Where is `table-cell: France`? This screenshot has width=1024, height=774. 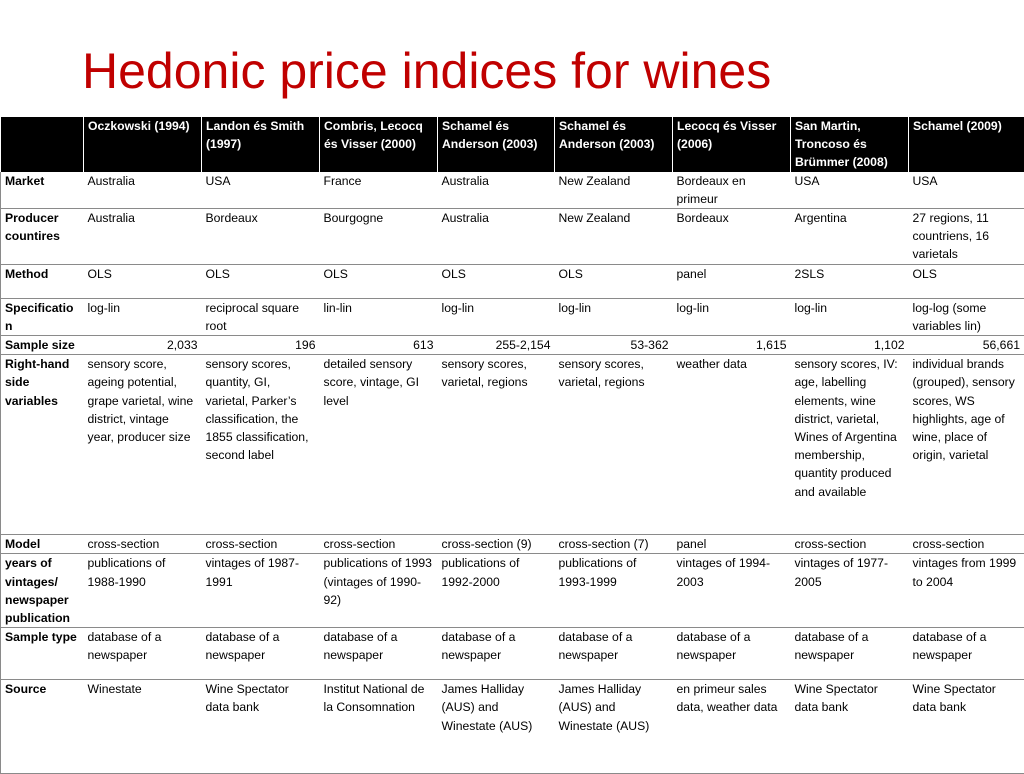
table-cell: France is located at coordinates (379, 190).